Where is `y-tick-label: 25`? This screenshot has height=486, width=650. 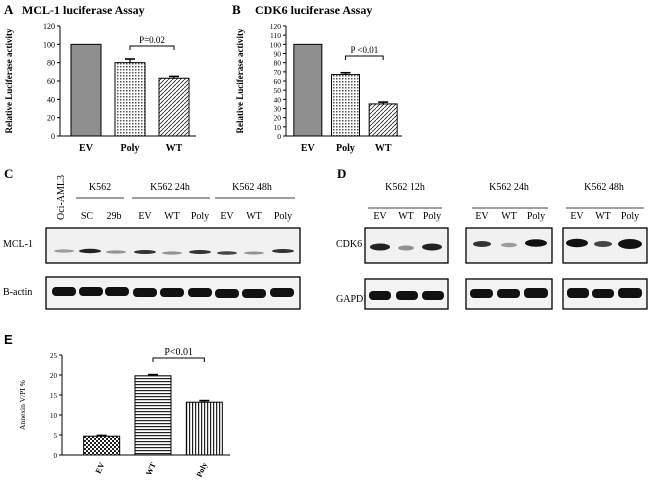
y-tick-label: 25 is located at coordinates (54, 356).